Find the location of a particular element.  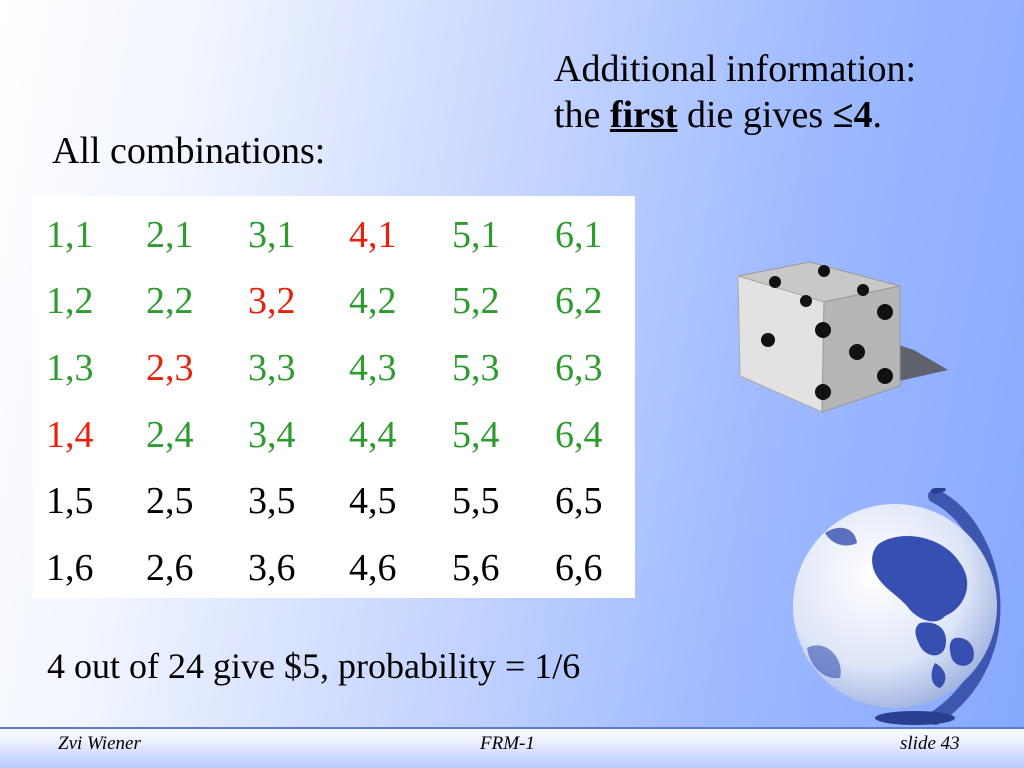

table-cell: 1,6 is located at coordinates (70, 568).